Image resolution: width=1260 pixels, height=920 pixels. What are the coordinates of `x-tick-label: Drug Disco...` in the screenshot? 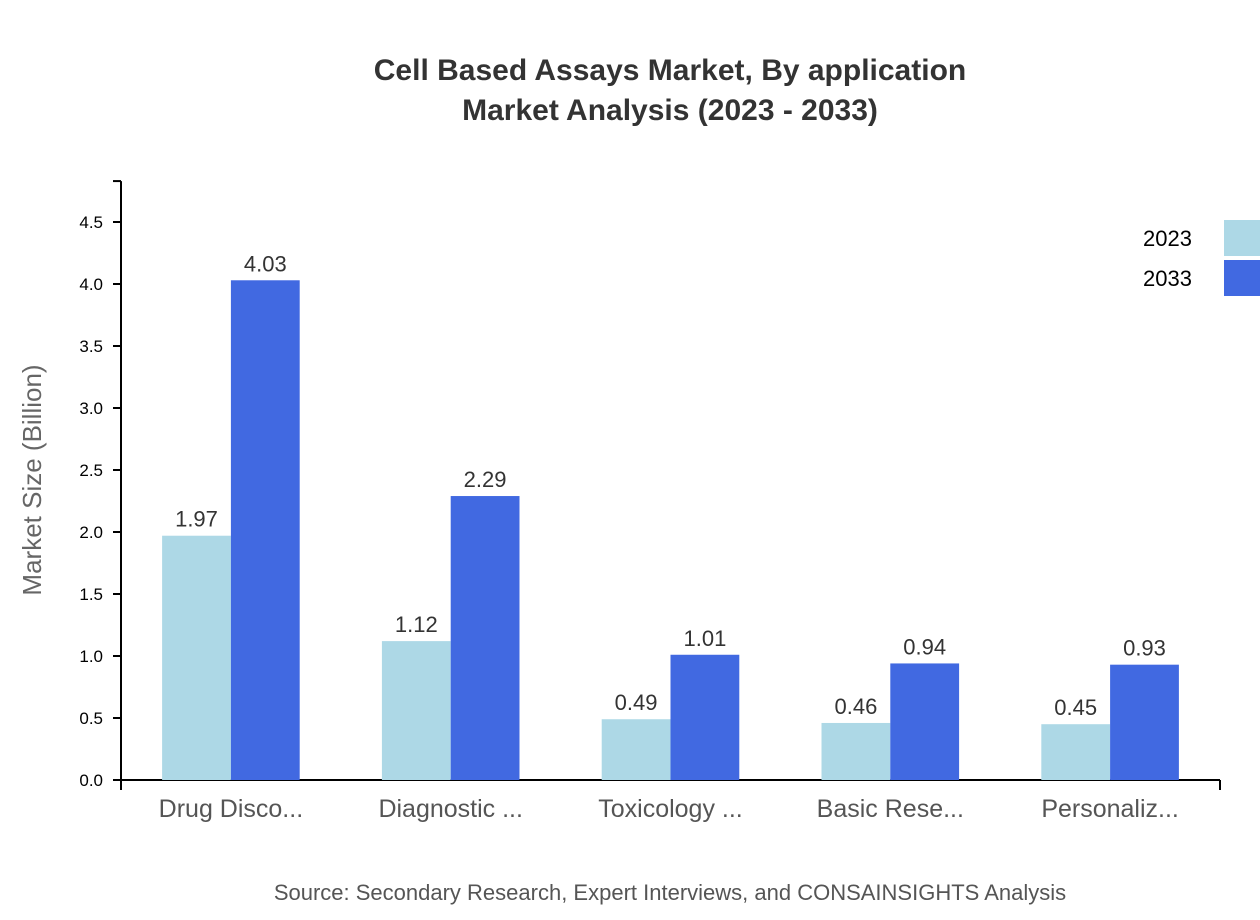 It's located at (231, 809).